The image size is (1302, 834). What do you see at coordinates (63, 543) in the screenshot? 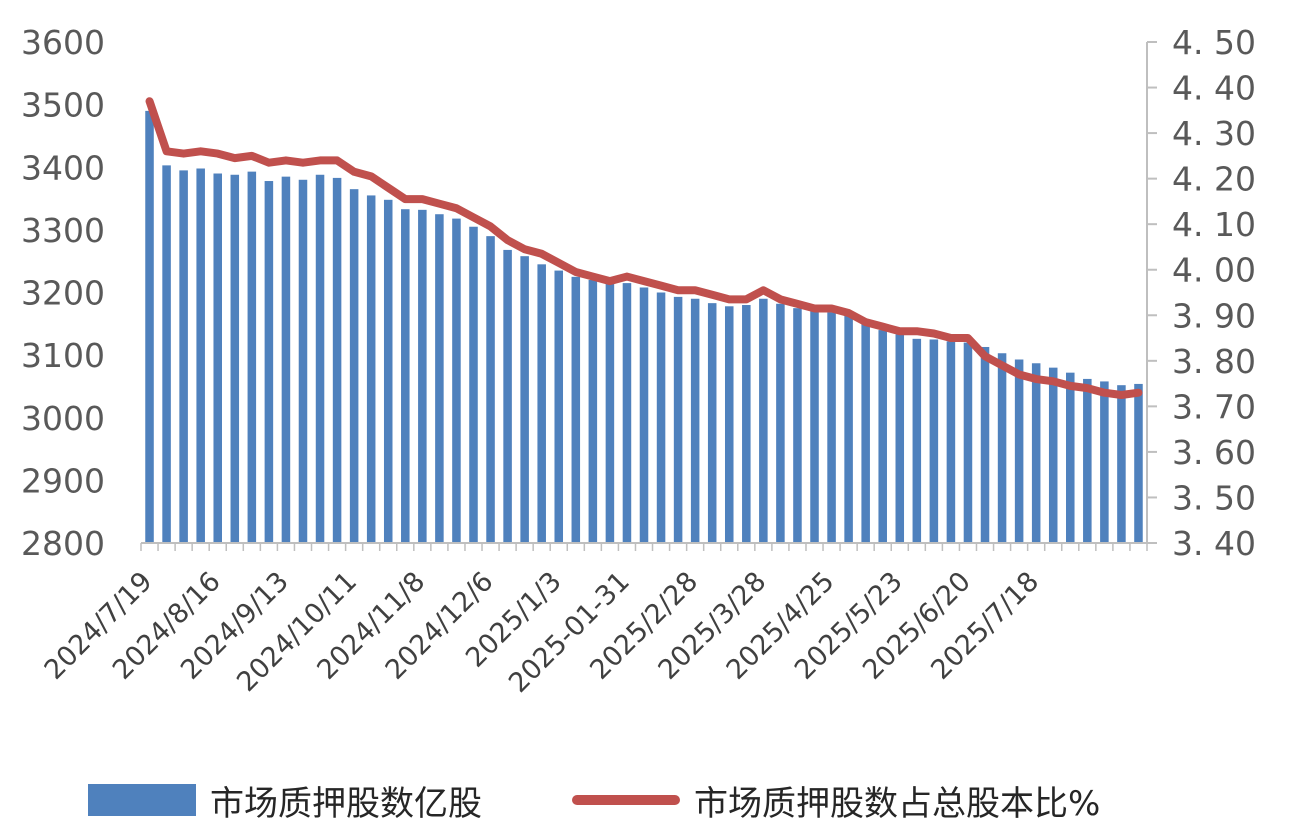
I see `left-tick-label: 2800` at bounding box center [63, 543].